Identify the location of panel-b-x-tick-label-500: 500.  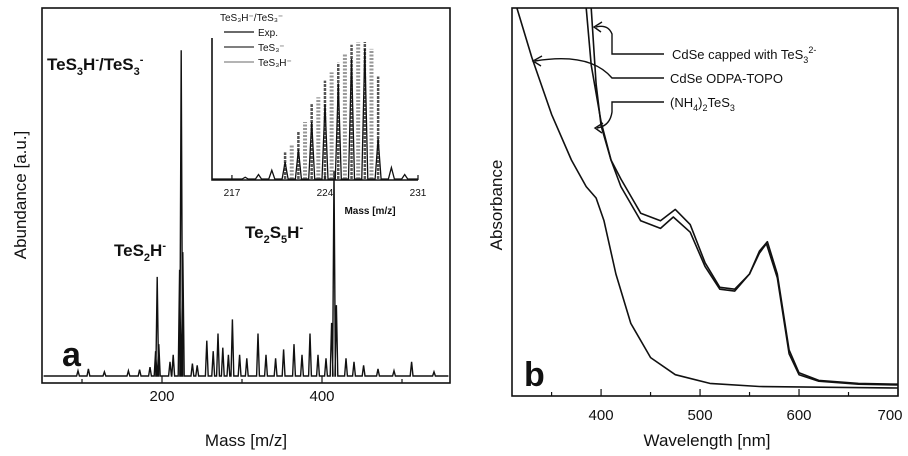
(700, 415).